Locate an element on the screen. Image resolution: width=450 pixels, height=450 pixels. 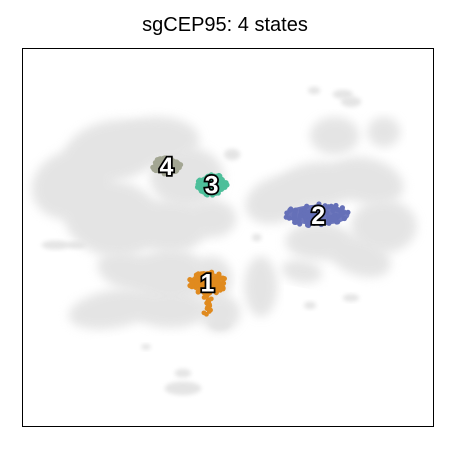
chart-title: sgCEP95: 4 states is located at coordinates (225, 25).